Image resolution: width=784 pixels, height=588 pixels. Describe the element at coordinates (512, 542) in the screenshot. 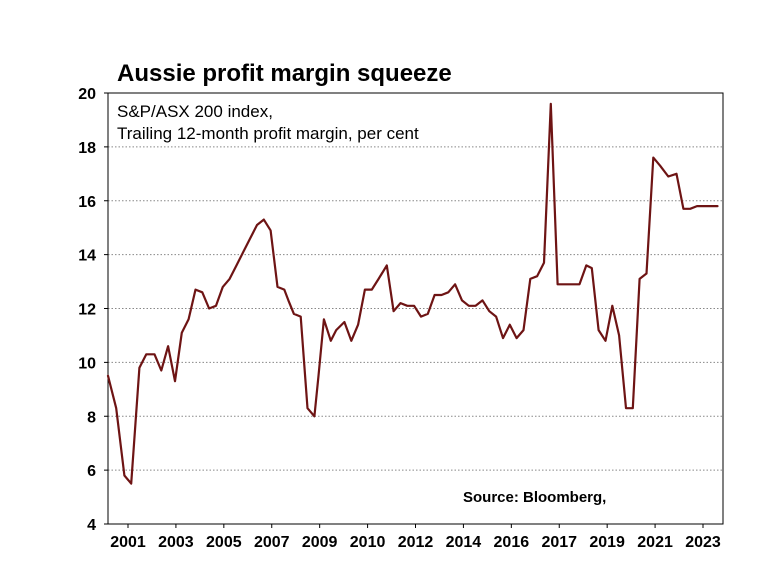

I see `x-tick-label: 2016` at that location.